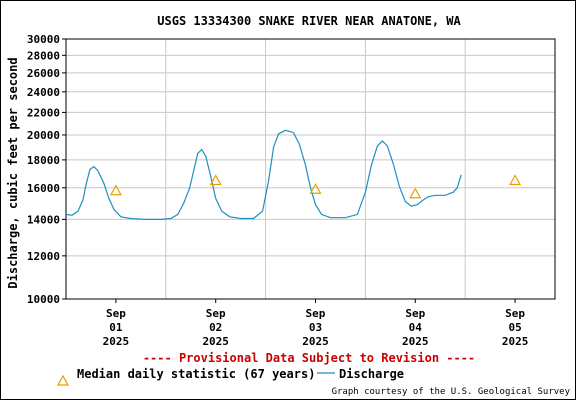 The image size is (576, 400). What do you see at coordinates (215, 327) in the screenshot?
I see `x-tick-label: 02` at bounding box center [215, 327].